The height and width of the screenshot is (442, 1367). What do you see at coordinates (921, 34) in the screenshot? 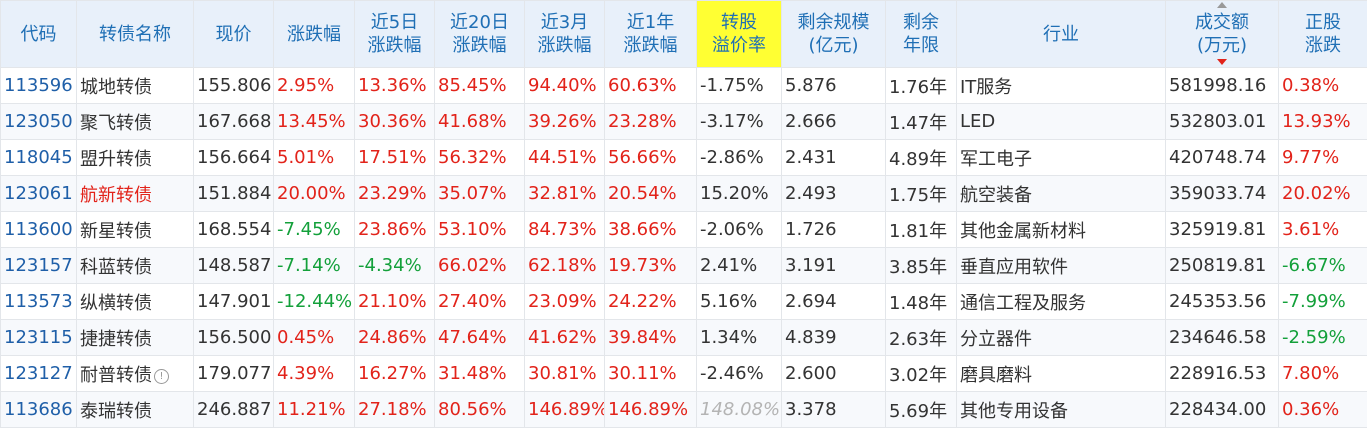
I see `col-header-years: 剩余 年限` at bounding box center [921, 34].